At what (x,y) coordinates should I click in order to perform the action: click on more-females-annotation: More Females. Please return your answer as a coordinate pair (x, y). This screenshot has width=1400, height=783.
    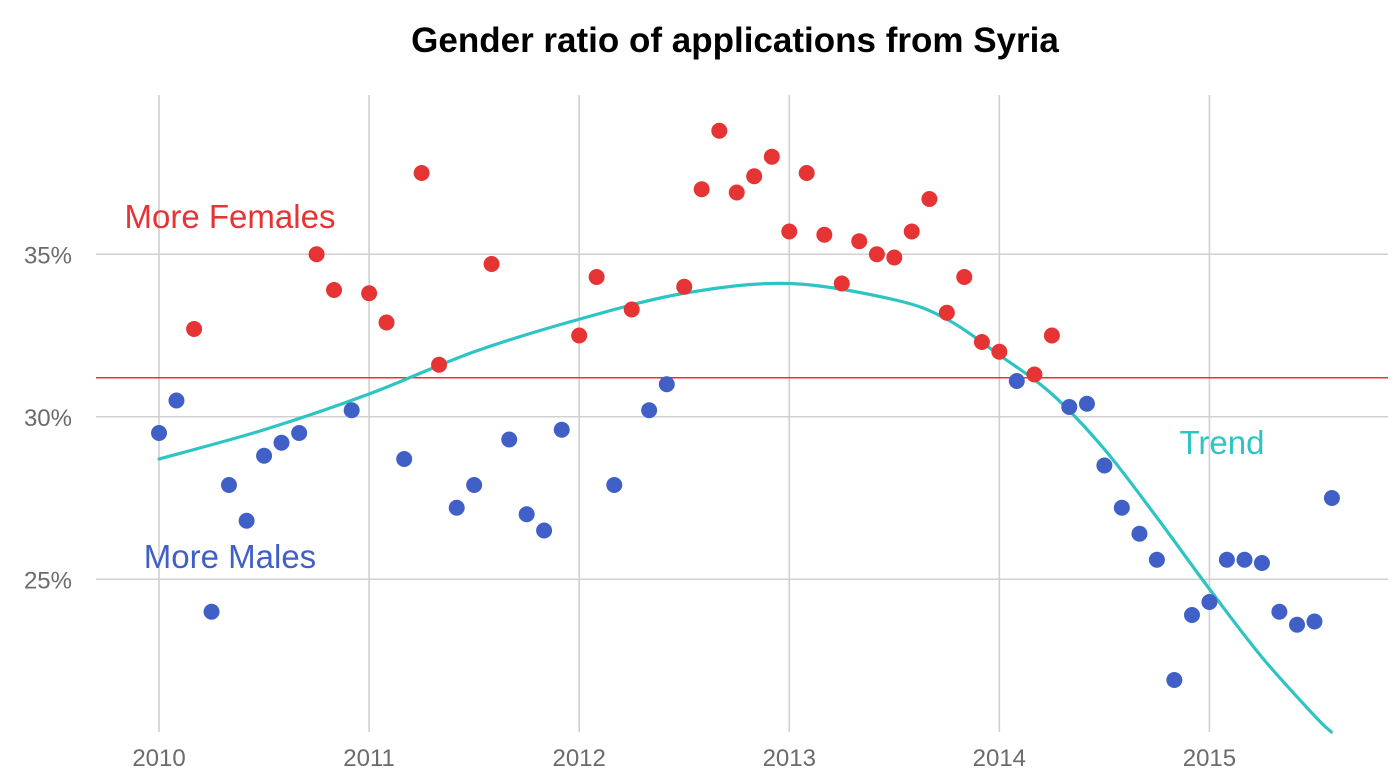
    Looking at the image, I should click on (230, 216).